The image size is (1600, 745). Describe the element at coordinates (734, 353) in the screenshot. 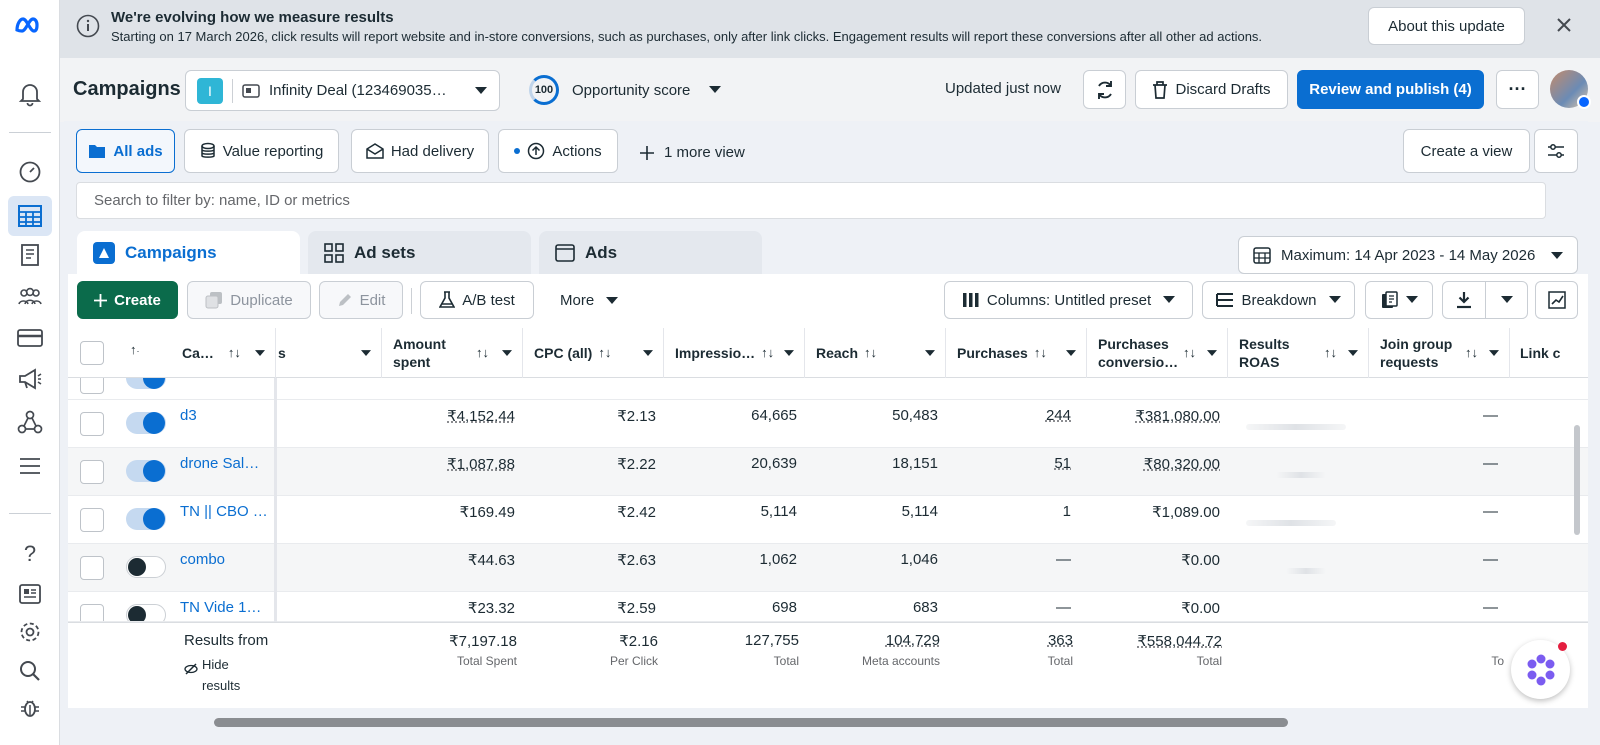

I see `column-header-impressions: Impressio… ↑↓` at that location.